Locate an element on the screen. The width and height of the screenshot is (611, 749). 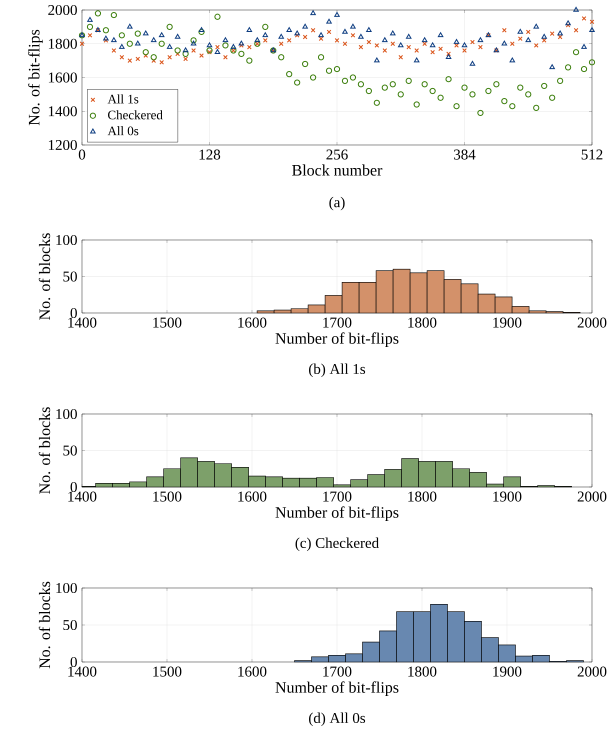
y-tick-label: 1600 is located at coordinates (62, 77).